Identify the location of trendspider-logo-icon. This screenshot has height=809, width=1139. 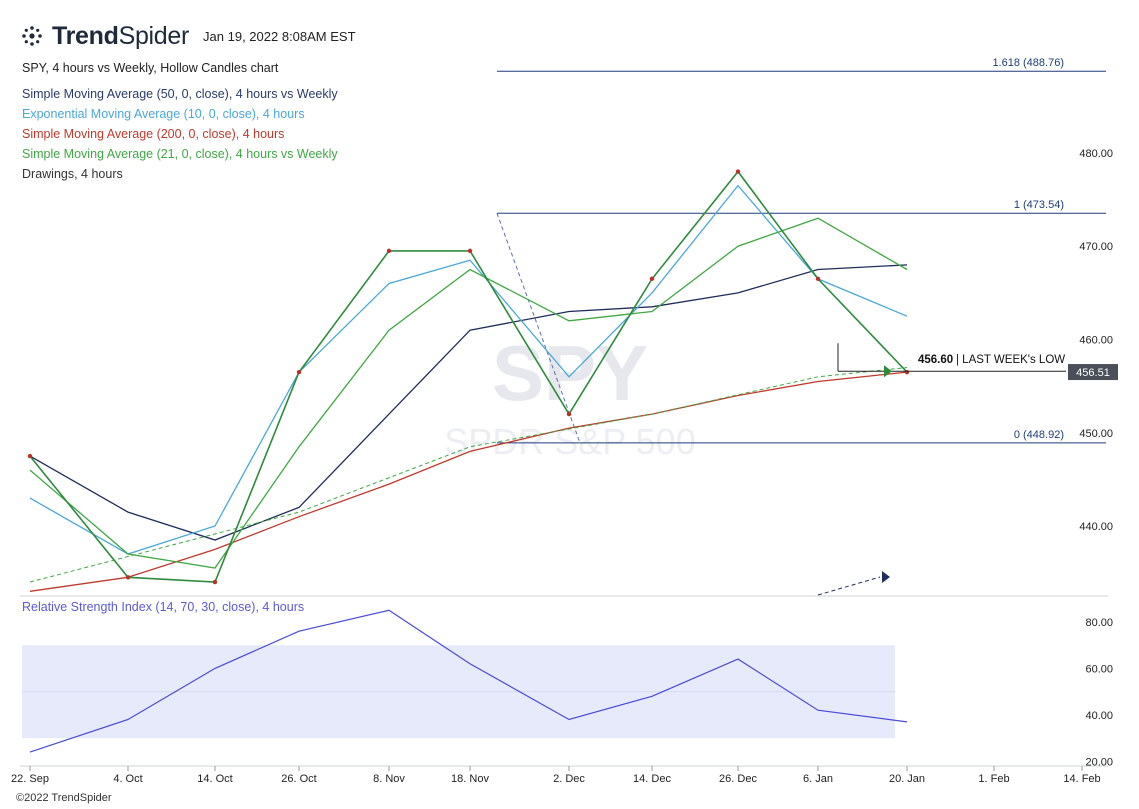
(32, 36).